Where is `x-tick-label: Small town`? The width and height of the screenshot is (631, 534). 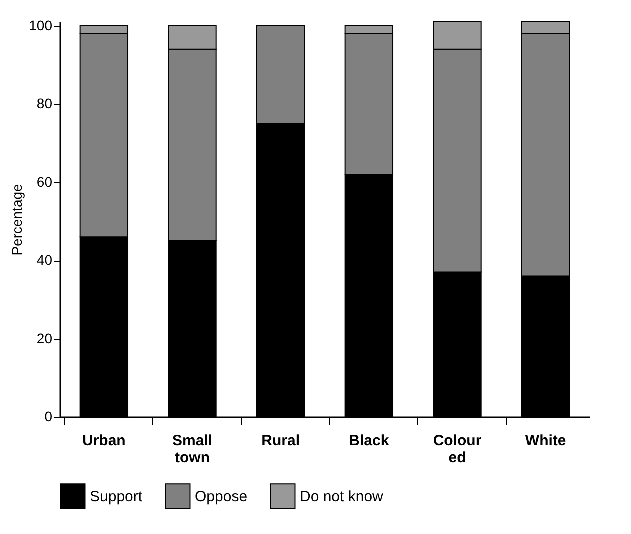
x-tick-label: Small town is located at coordinates (192, 449).